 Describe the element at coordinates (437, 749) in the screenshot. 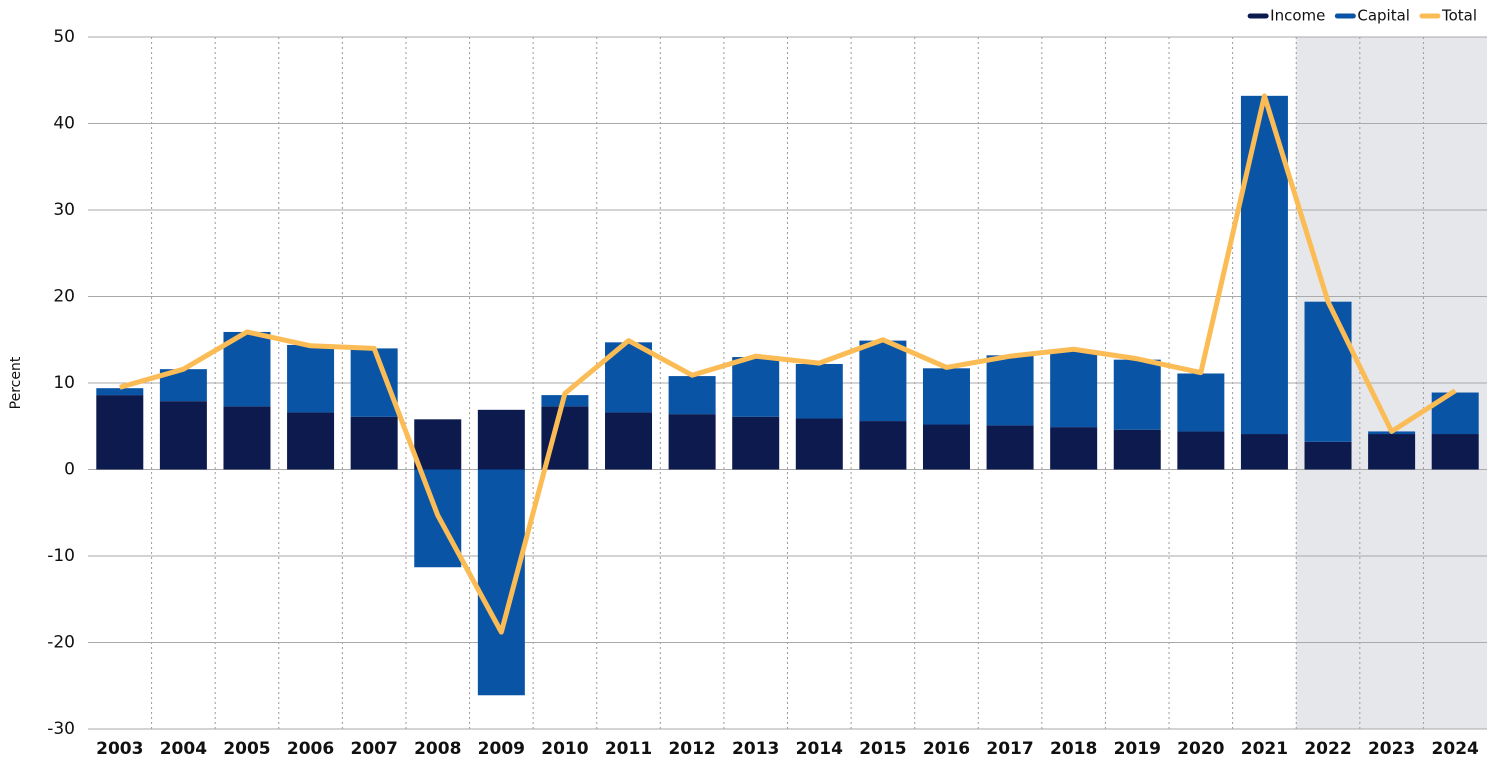

I see `x-tick-label: 2008` at that location.